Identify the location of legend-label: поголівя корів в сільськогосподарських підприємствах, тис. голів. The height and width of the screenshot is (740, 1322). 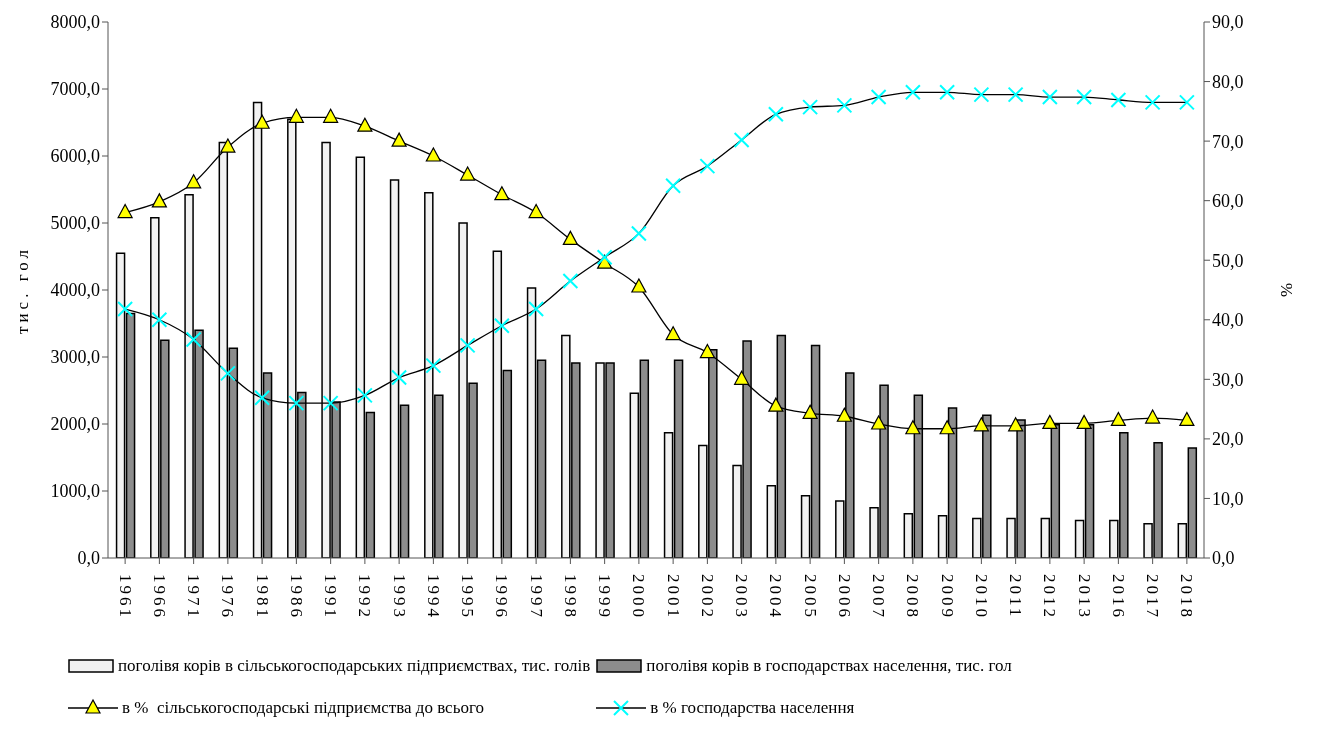
(354, 666).